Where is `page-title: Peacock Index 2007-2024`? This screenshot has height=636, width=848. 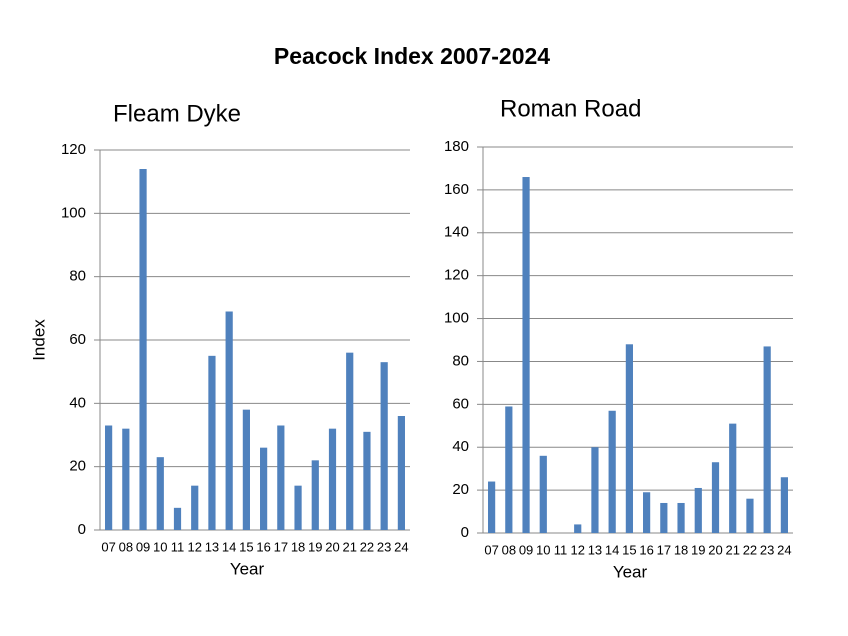
page-title: Peacock Index 2007-2024 is located at coordinates (412, 56).